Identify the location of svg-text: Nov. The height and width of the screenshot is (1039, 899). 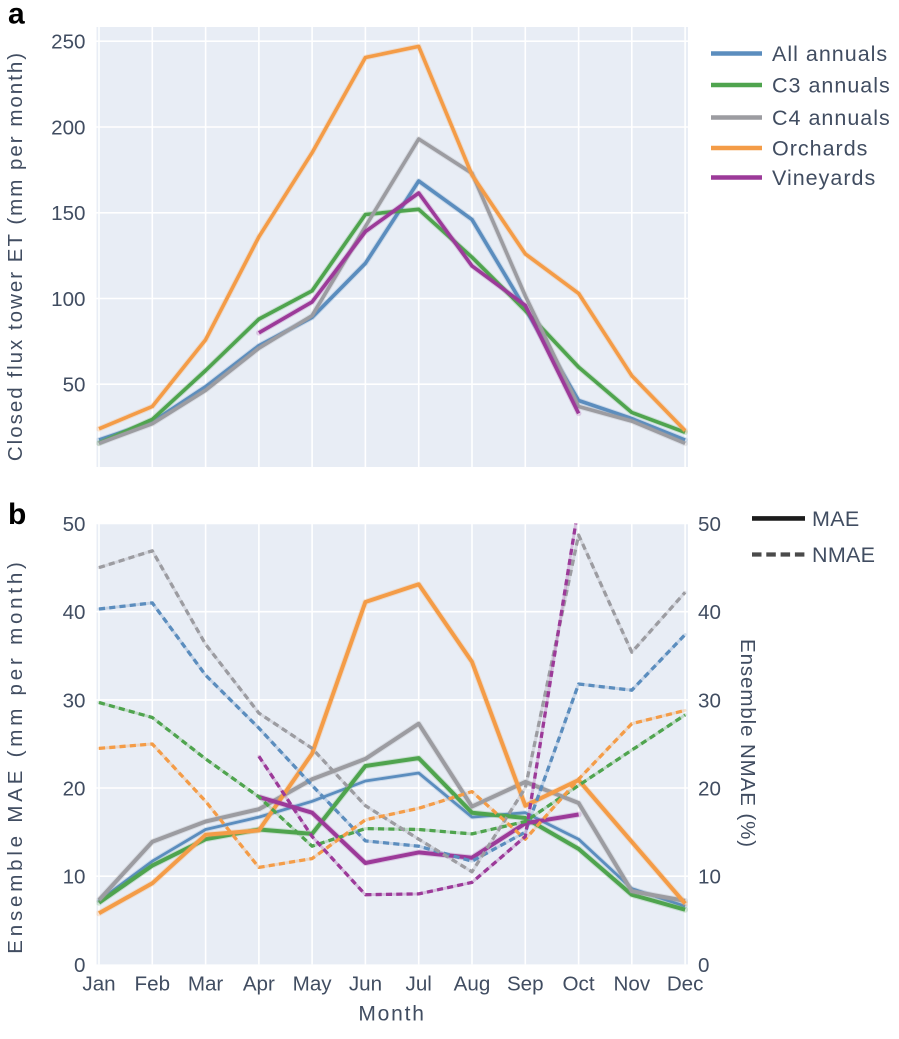
(632, 984).